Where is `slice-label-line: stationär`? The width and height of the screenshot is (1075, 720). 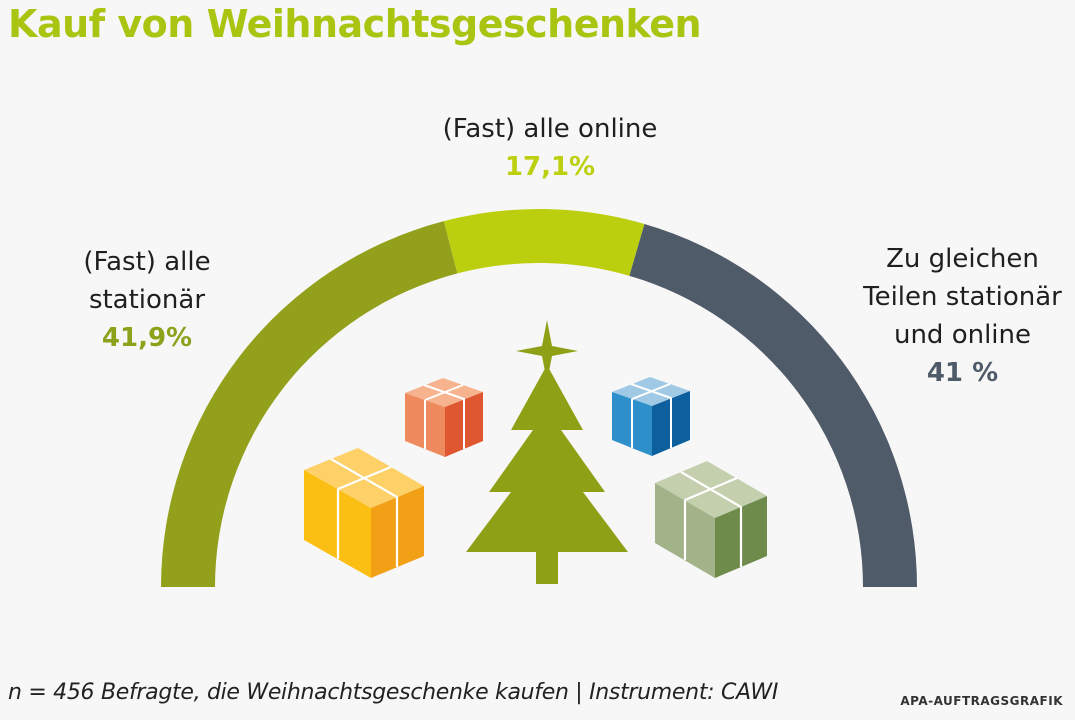
slice-label-line: stationär is located at coordinates (147, 300).